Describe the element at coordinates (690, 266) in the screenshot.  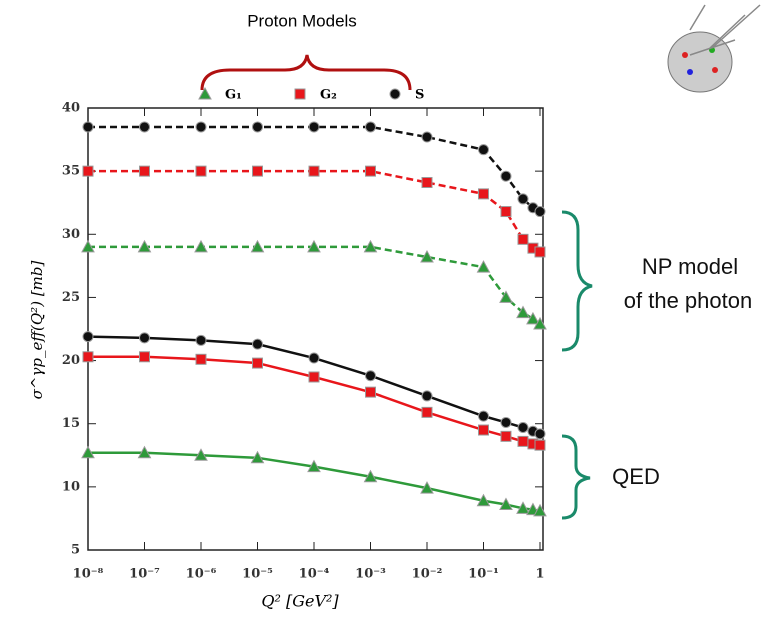
I see `np-label: NP model` at that location.